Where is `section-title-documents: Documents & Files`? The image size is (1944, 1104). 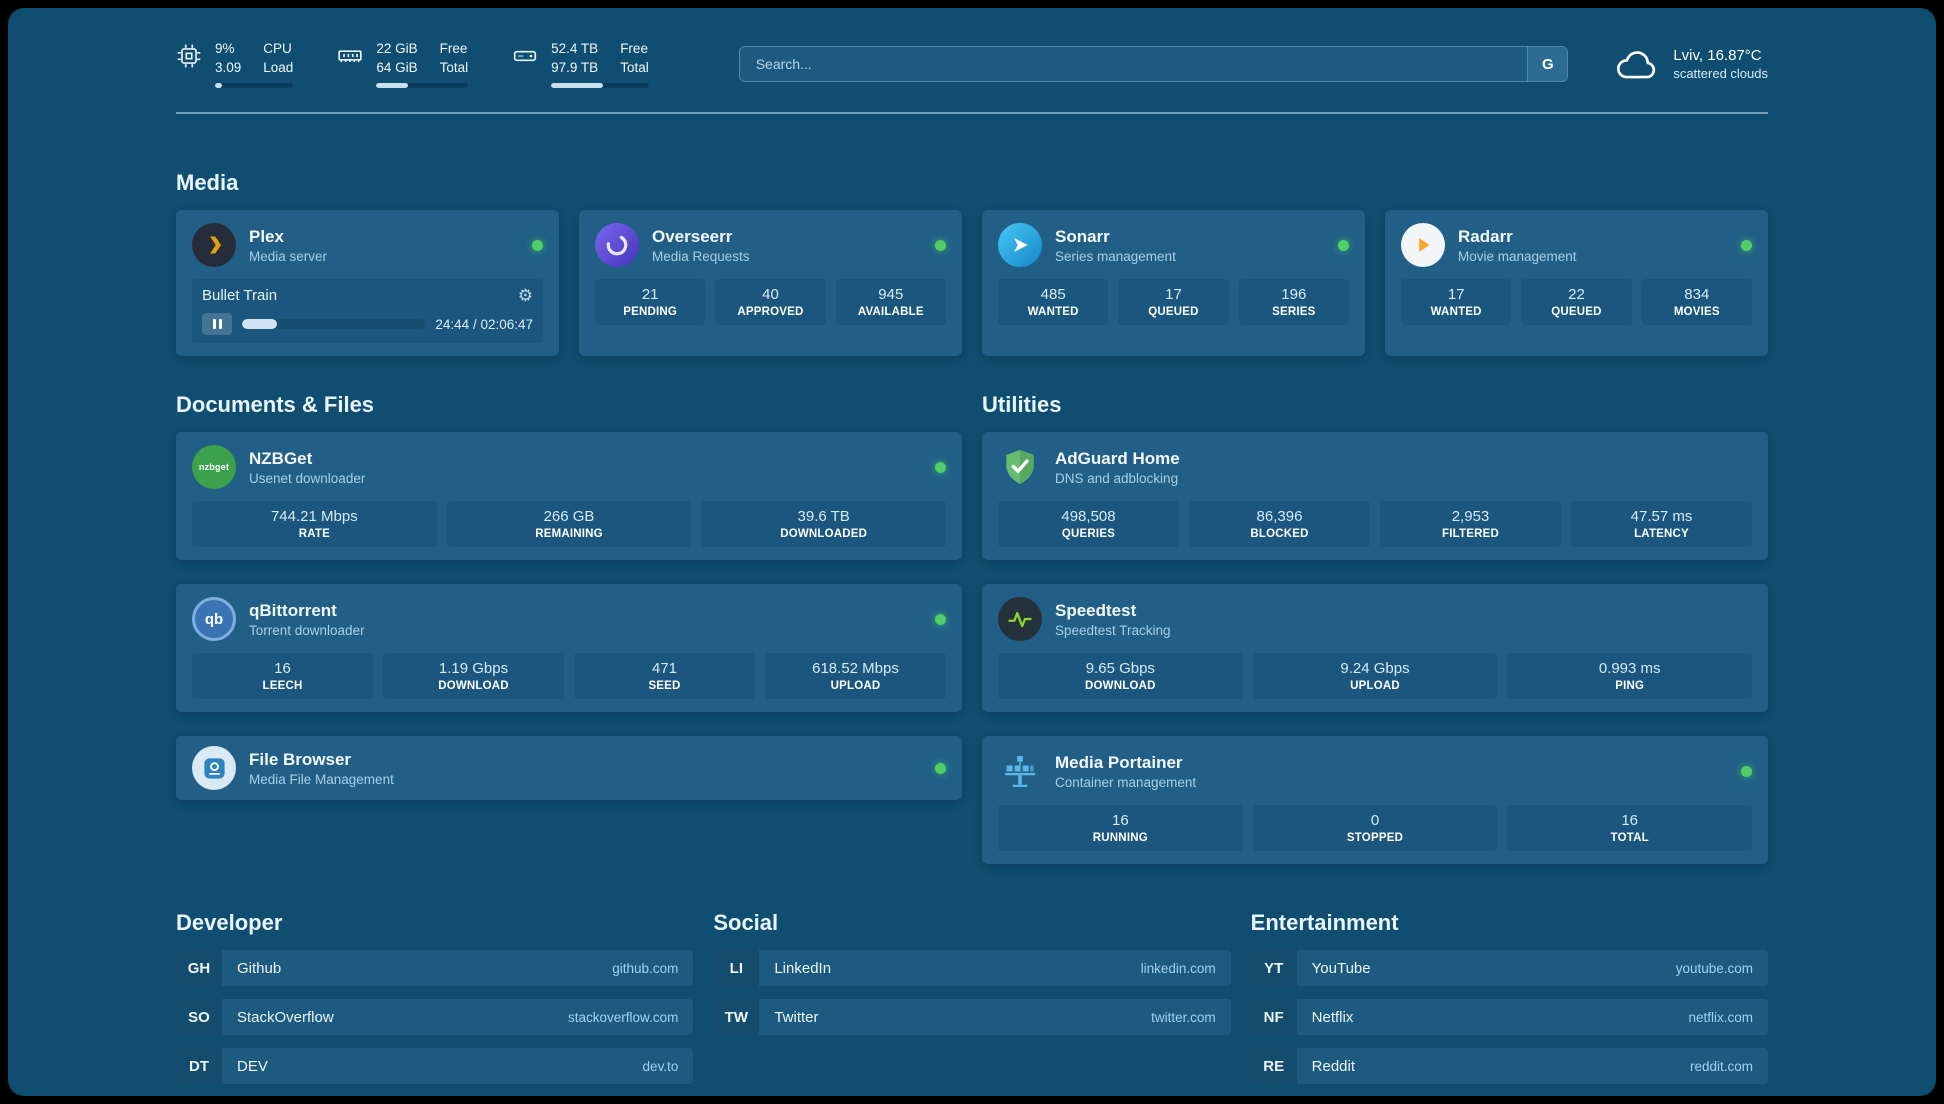 section-title-documents: Documents & Files is located at coordinates (275, 405).